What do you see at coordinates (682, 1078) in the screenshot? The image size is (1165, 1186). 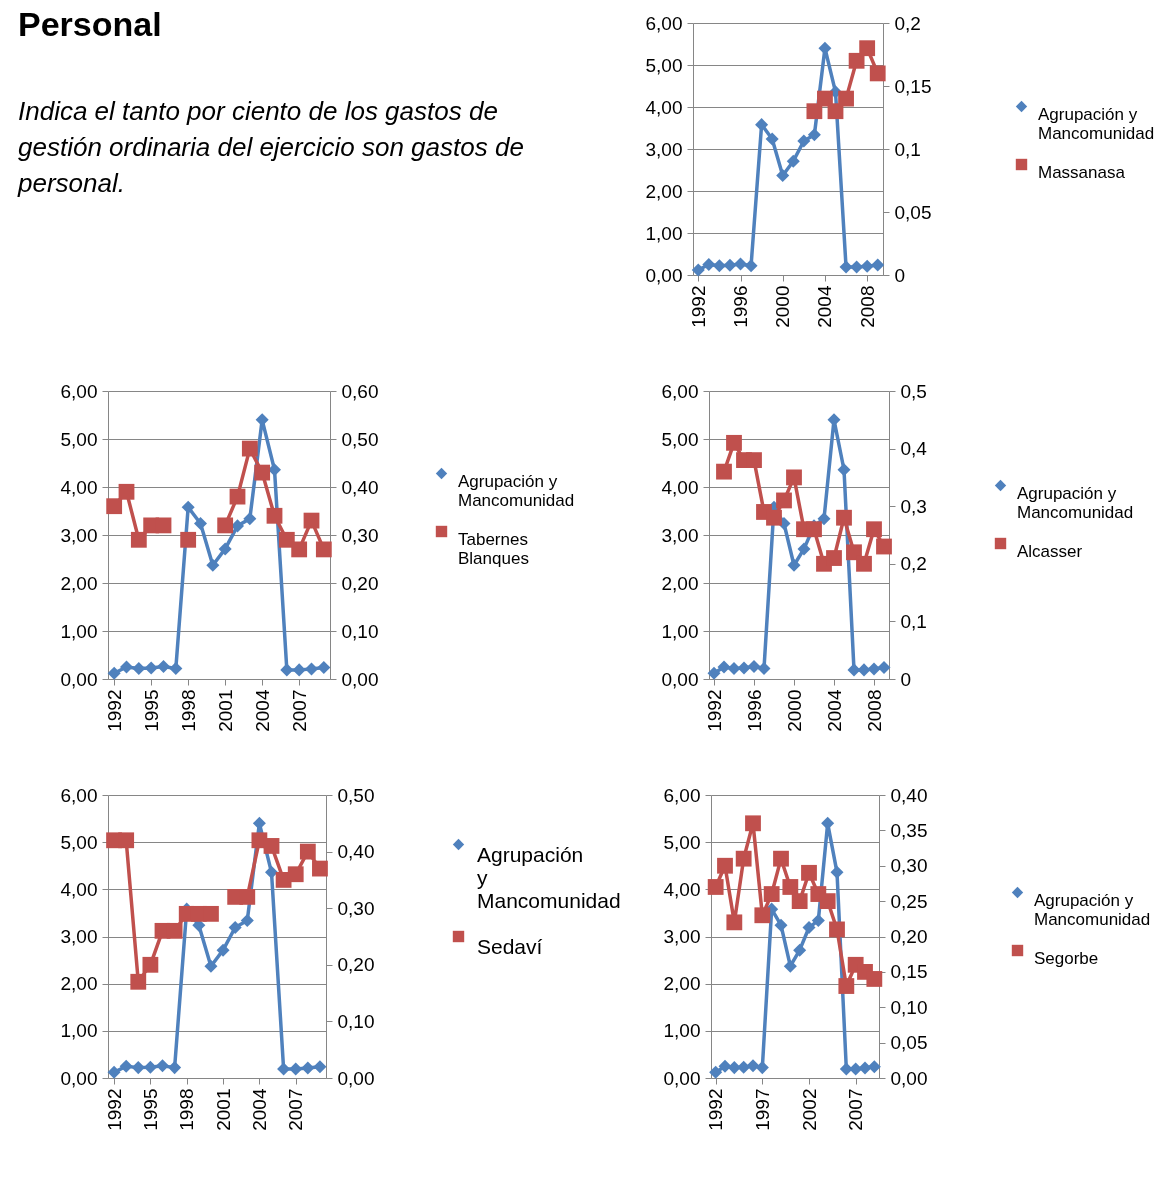 I see `y-tick-label: 0,00` at bounding box center [682, 1078].